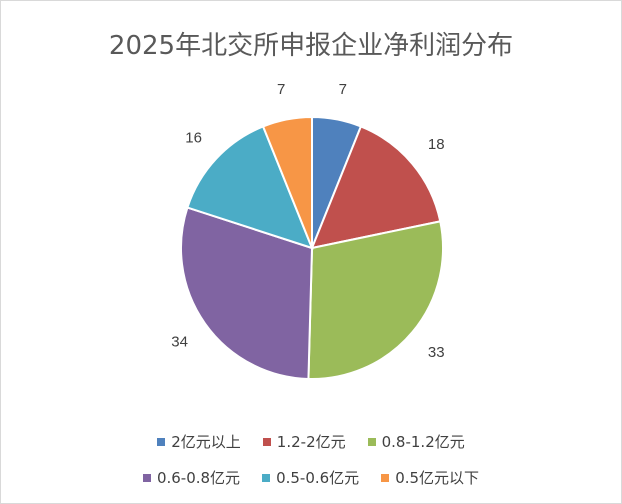  Describe the element at coordinates (436, 144) in the screenshot. I see `data-label: 18` at that location.